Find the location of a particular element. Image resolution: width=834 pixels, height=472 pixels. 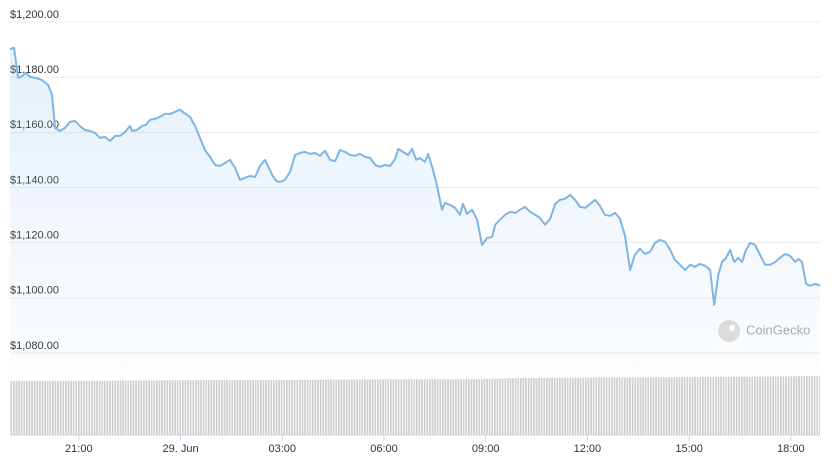

watermark-logo is located at coordinates (729, 331).